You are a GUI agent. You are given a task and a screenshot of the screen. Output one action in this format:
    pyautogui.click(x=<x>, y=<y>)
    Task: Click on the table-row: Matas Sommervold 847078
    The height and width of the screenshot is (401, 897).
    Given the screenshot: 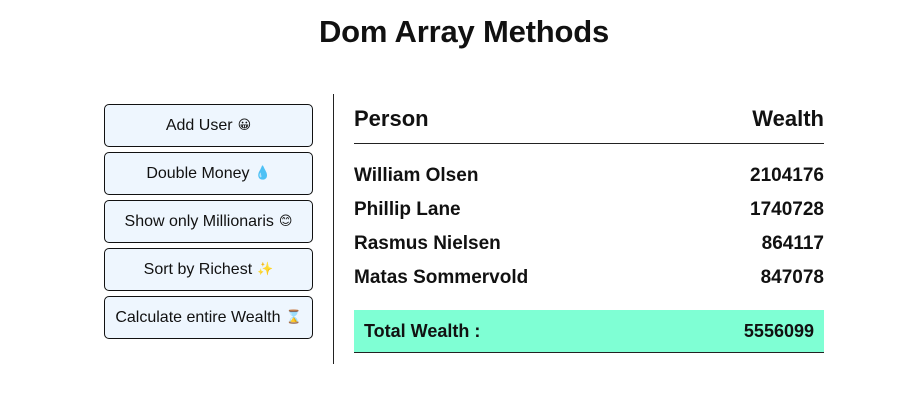 What is the action you would take?
    pyautogui.click(x=589, y=282)
    